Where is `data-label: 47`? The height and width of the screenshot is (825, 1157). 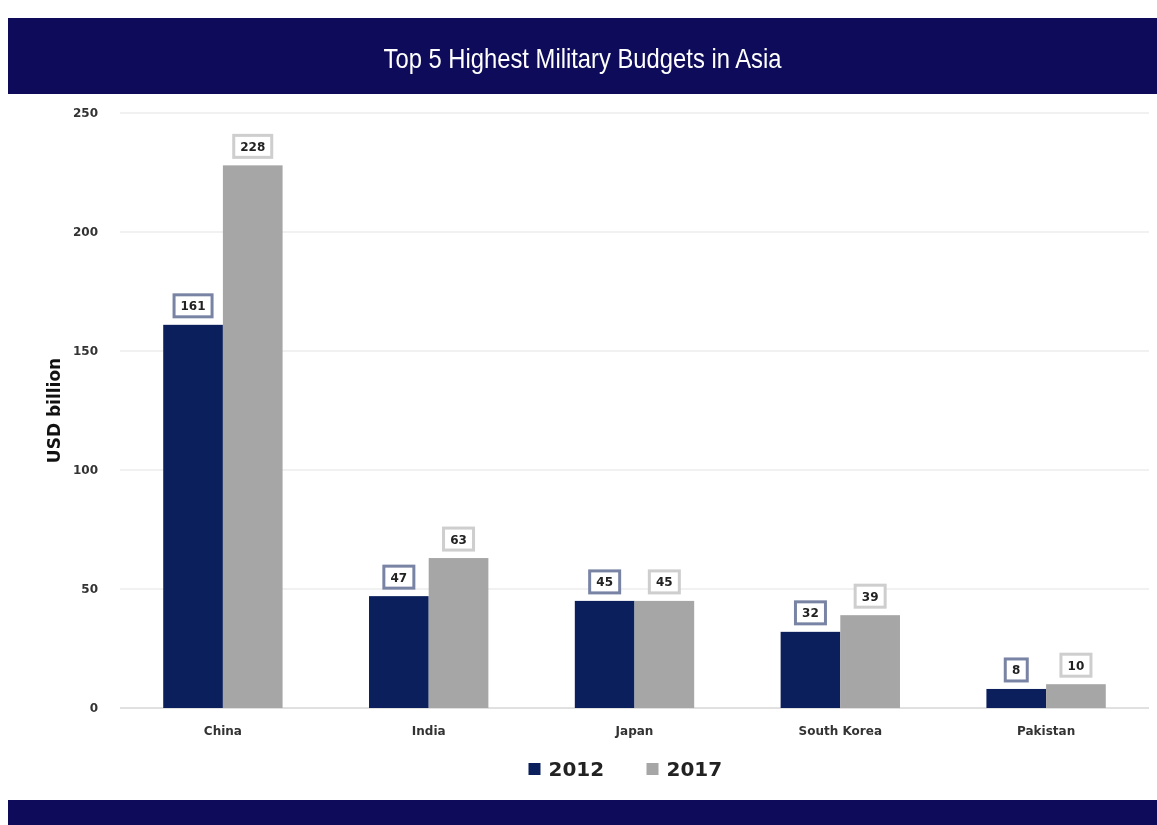 data-label: 47 is located at coordinates (399, 577).